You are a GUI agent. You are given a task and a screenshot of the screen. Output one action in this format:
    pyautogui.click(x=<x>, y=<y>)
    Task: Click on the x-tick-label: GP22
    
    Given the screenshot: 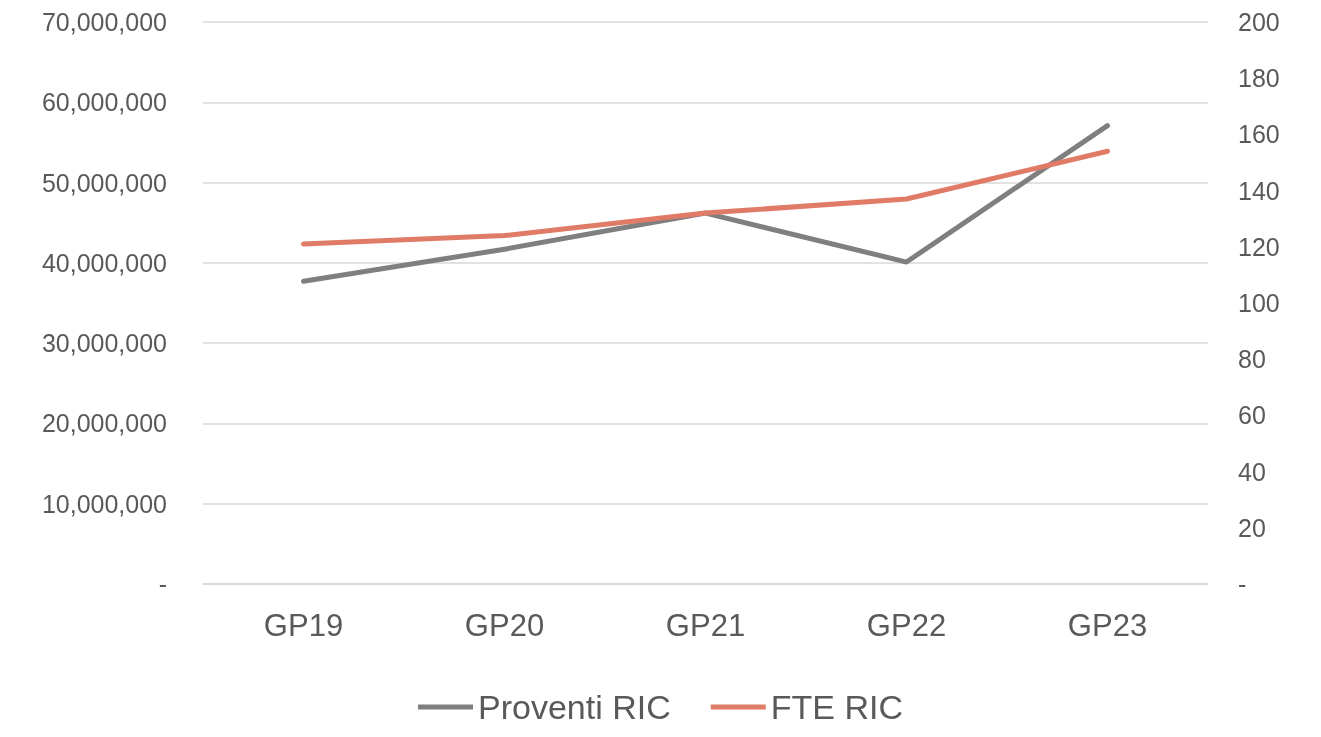 What is the action you would take?
    pyautogui.click(x=906, y=625)
    